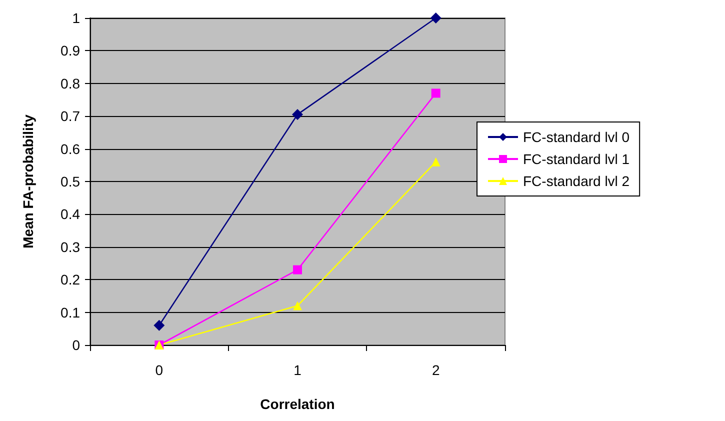 The width and height of the screenshot is (725, 421). What do you see at coordinates (436, 370) in the screenshot?
I see `x-tick-label: 2` at bounding box center [436, 370].